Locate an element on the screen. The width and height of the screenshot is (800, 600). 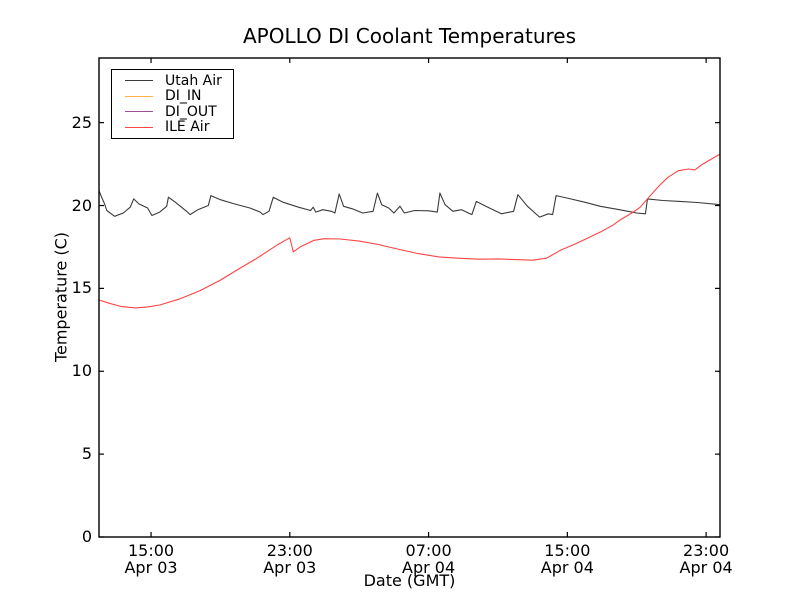
x-tick-label: 15:00 Apr 04 is located at coordinates (567, 559).